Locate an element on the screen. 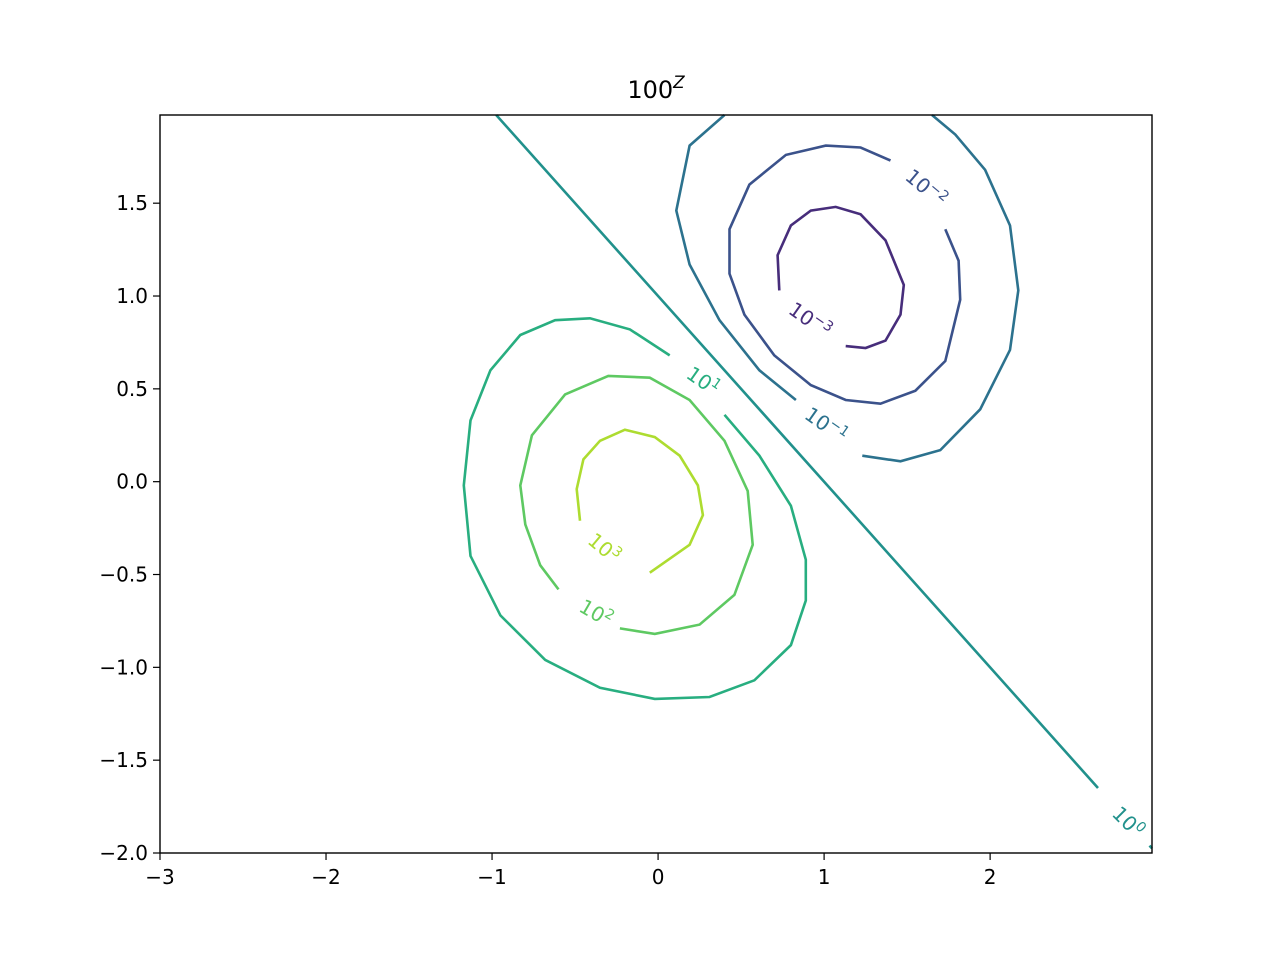 The width and height of the screenshot is (1280, 960). chart-title: 100Z is located at coordinates (656, 88).